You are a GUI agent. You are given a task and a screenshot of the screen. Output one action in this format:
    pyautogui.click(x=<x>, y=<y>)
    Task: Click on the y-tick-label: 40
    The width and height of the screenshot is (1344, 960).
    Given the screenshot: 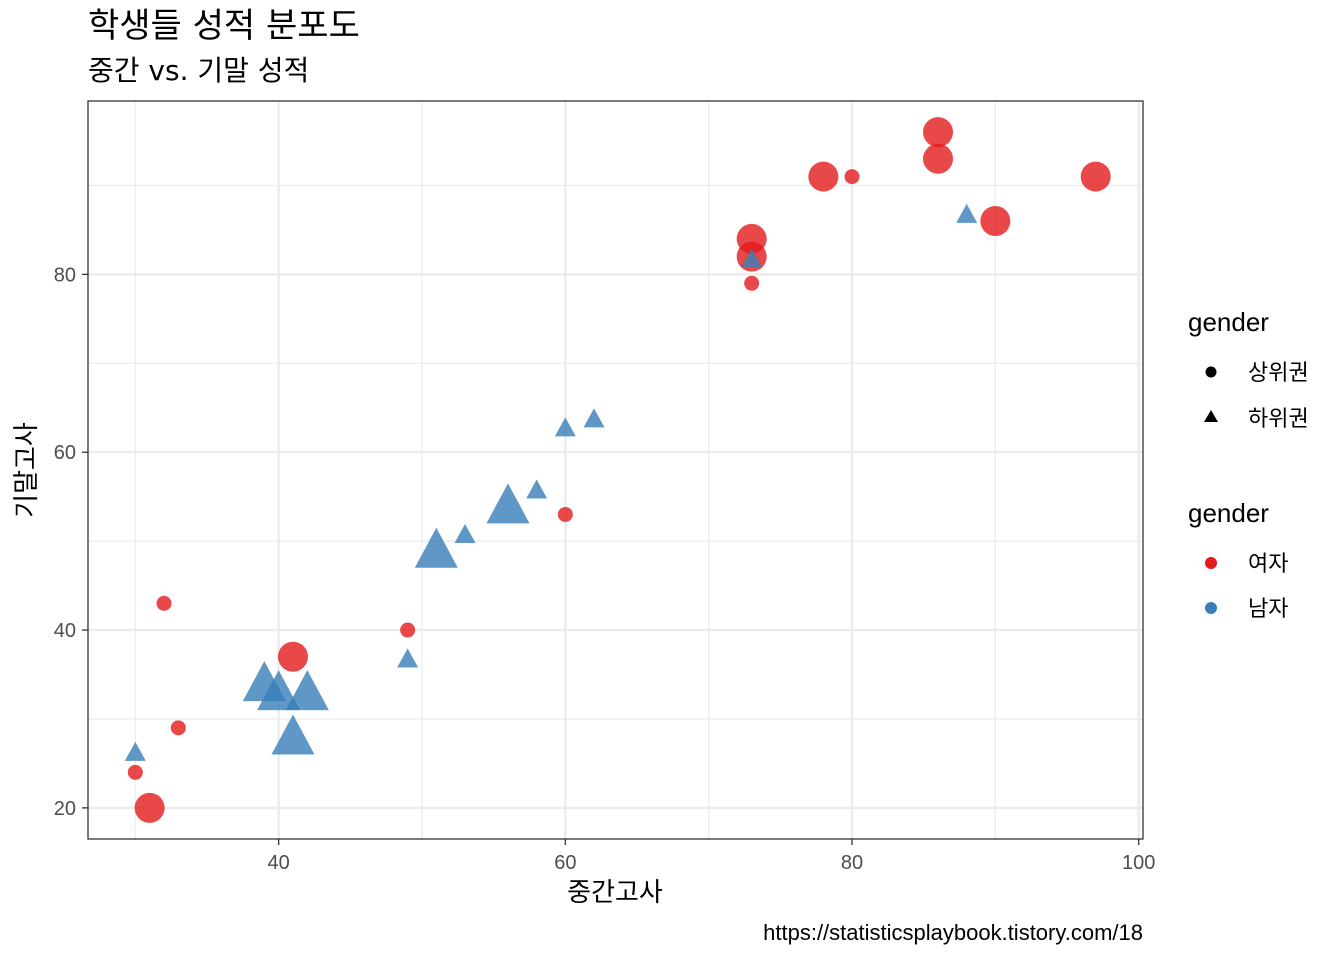 What is the action you would take?
    pyautogui.click(x=65, y=631)
    